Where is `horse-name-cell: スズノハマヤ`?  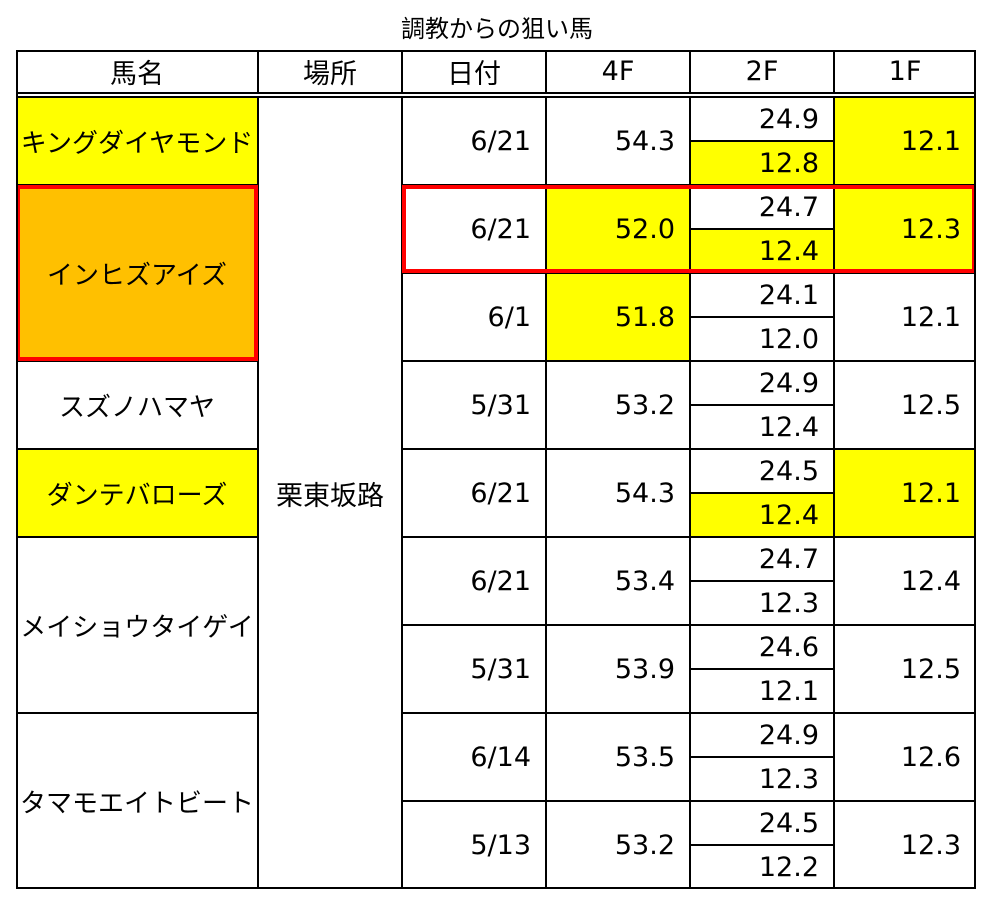 horse-name-cell: スズノハマヤ is located at coordinates (137, 405).